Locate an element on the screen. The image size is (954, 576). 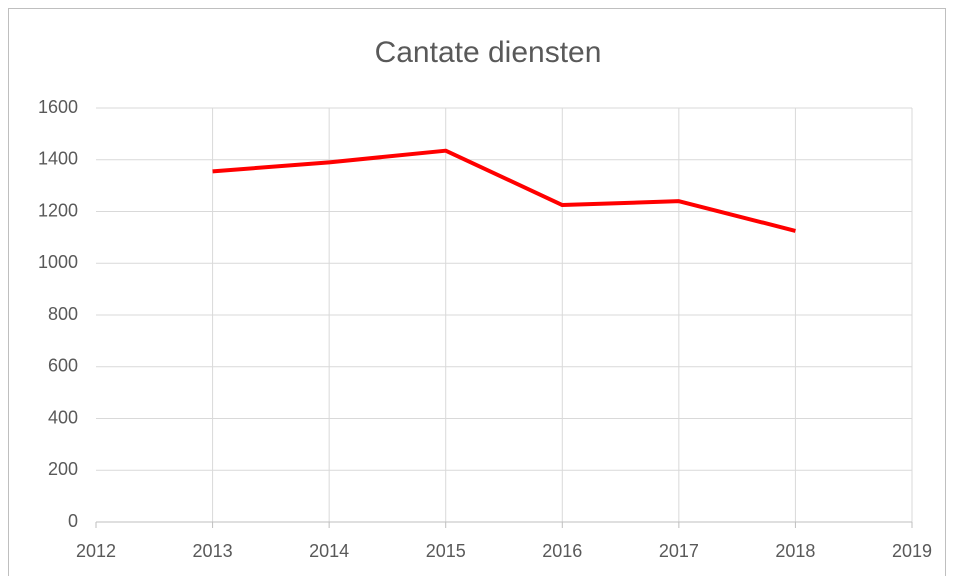
y-tick-label: 1200 is located at coordinates (58, 210).